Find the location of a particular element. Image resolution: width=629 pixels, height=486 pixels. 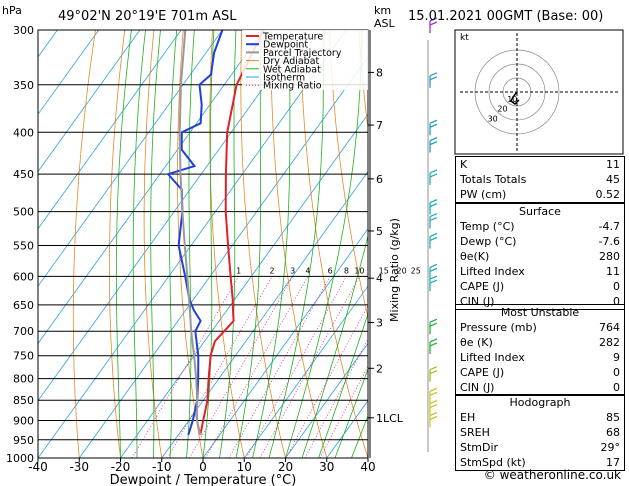

hodograph-stat-row: StmSpd (kt) 17 is located at coordinates (540, 462).